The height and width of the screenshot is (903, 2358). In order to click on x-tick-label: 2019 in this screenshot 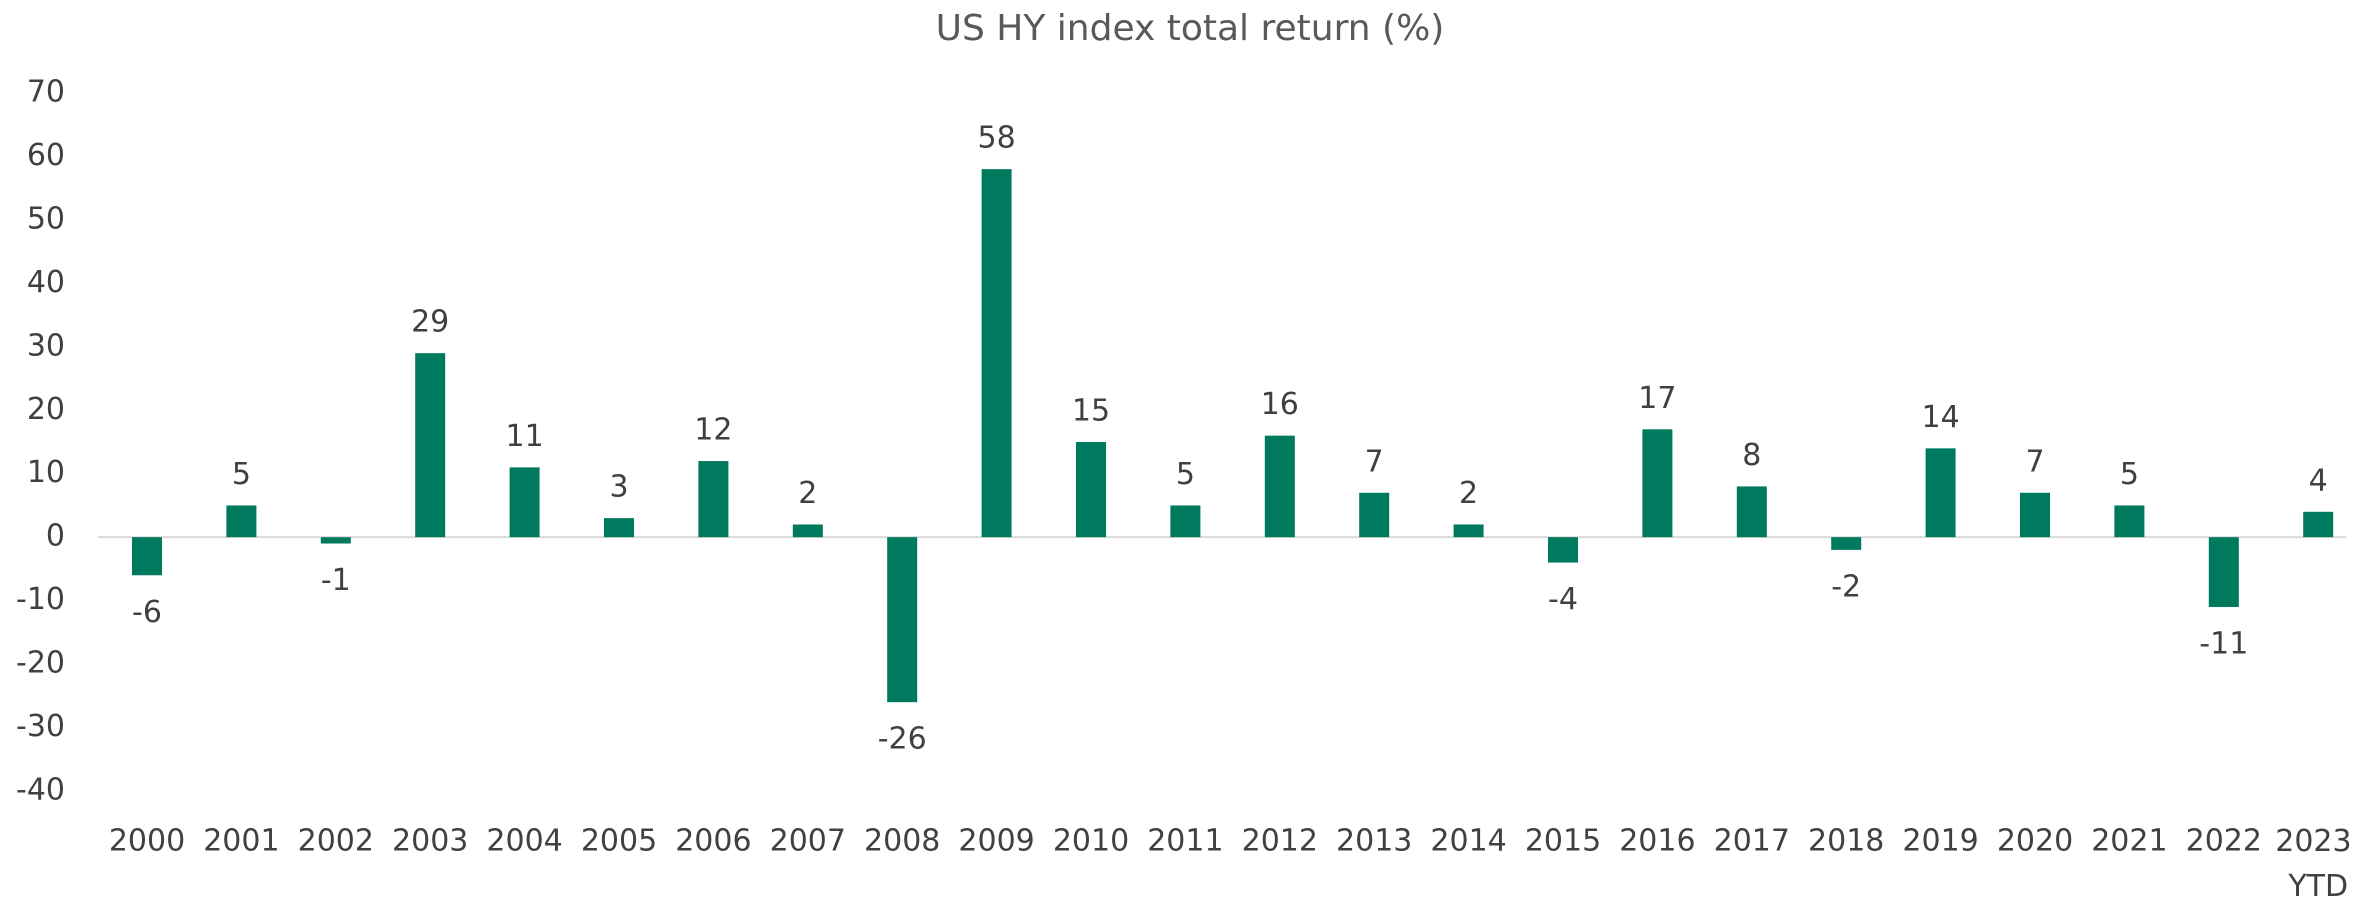, I will do `click(1940, 841)`.